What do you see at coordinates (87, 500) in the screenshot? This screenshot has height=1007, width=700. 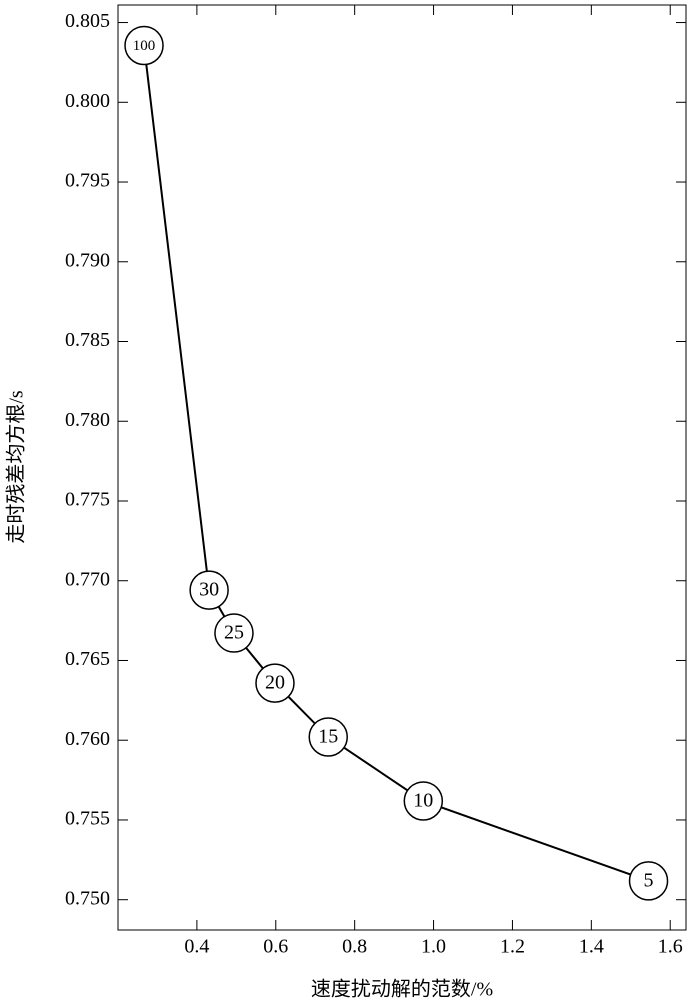 I see `y-tick-label: 0.775` at bounding box center [87, 500].